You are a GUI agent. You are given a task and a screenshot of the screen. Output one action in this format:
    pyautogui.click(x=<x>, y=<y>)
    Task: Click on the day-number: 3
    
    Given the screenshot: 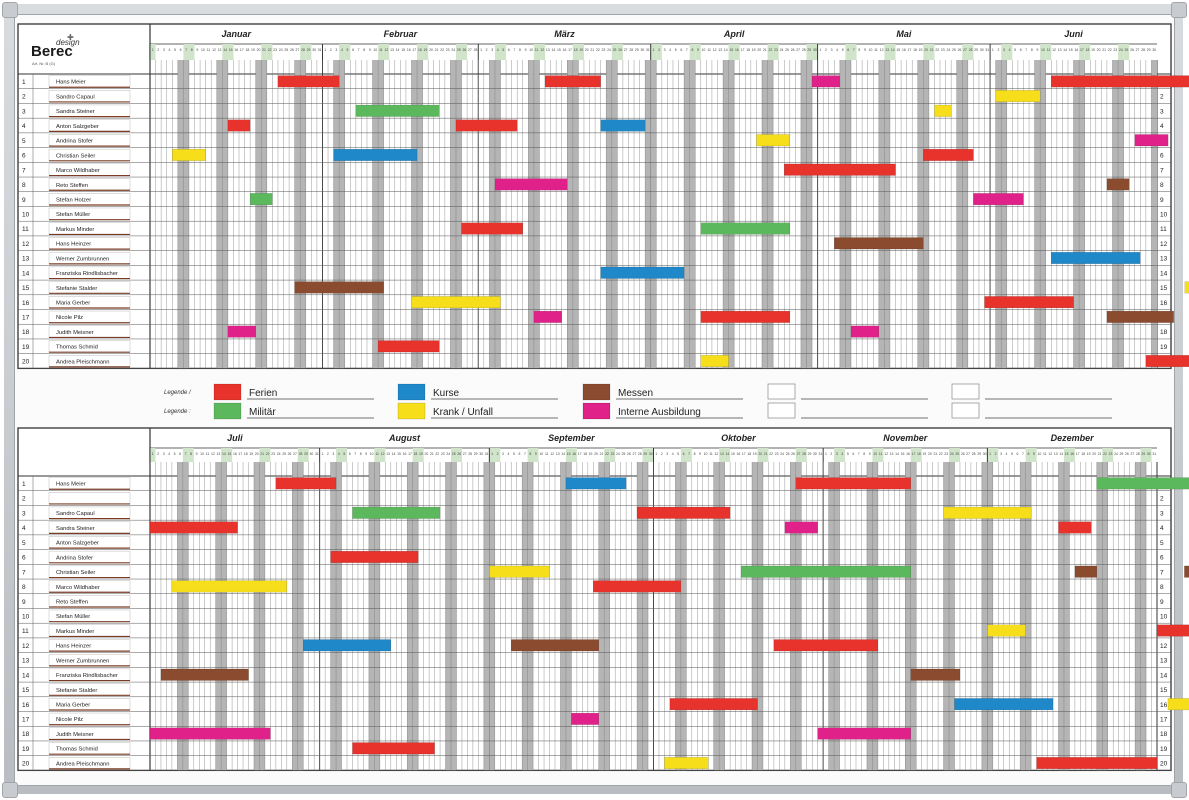 What is the action you would take?
    pyautogui.click(x=832, y=50)
    